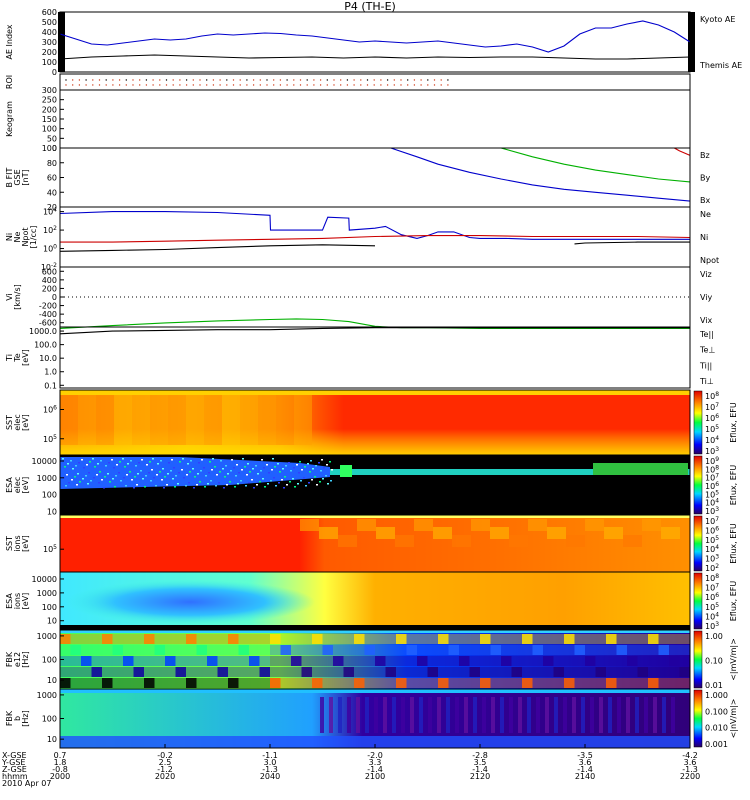 This screenshot has height=800, width=750. I want to click on sst-electron-top-band, so click(375, 392).